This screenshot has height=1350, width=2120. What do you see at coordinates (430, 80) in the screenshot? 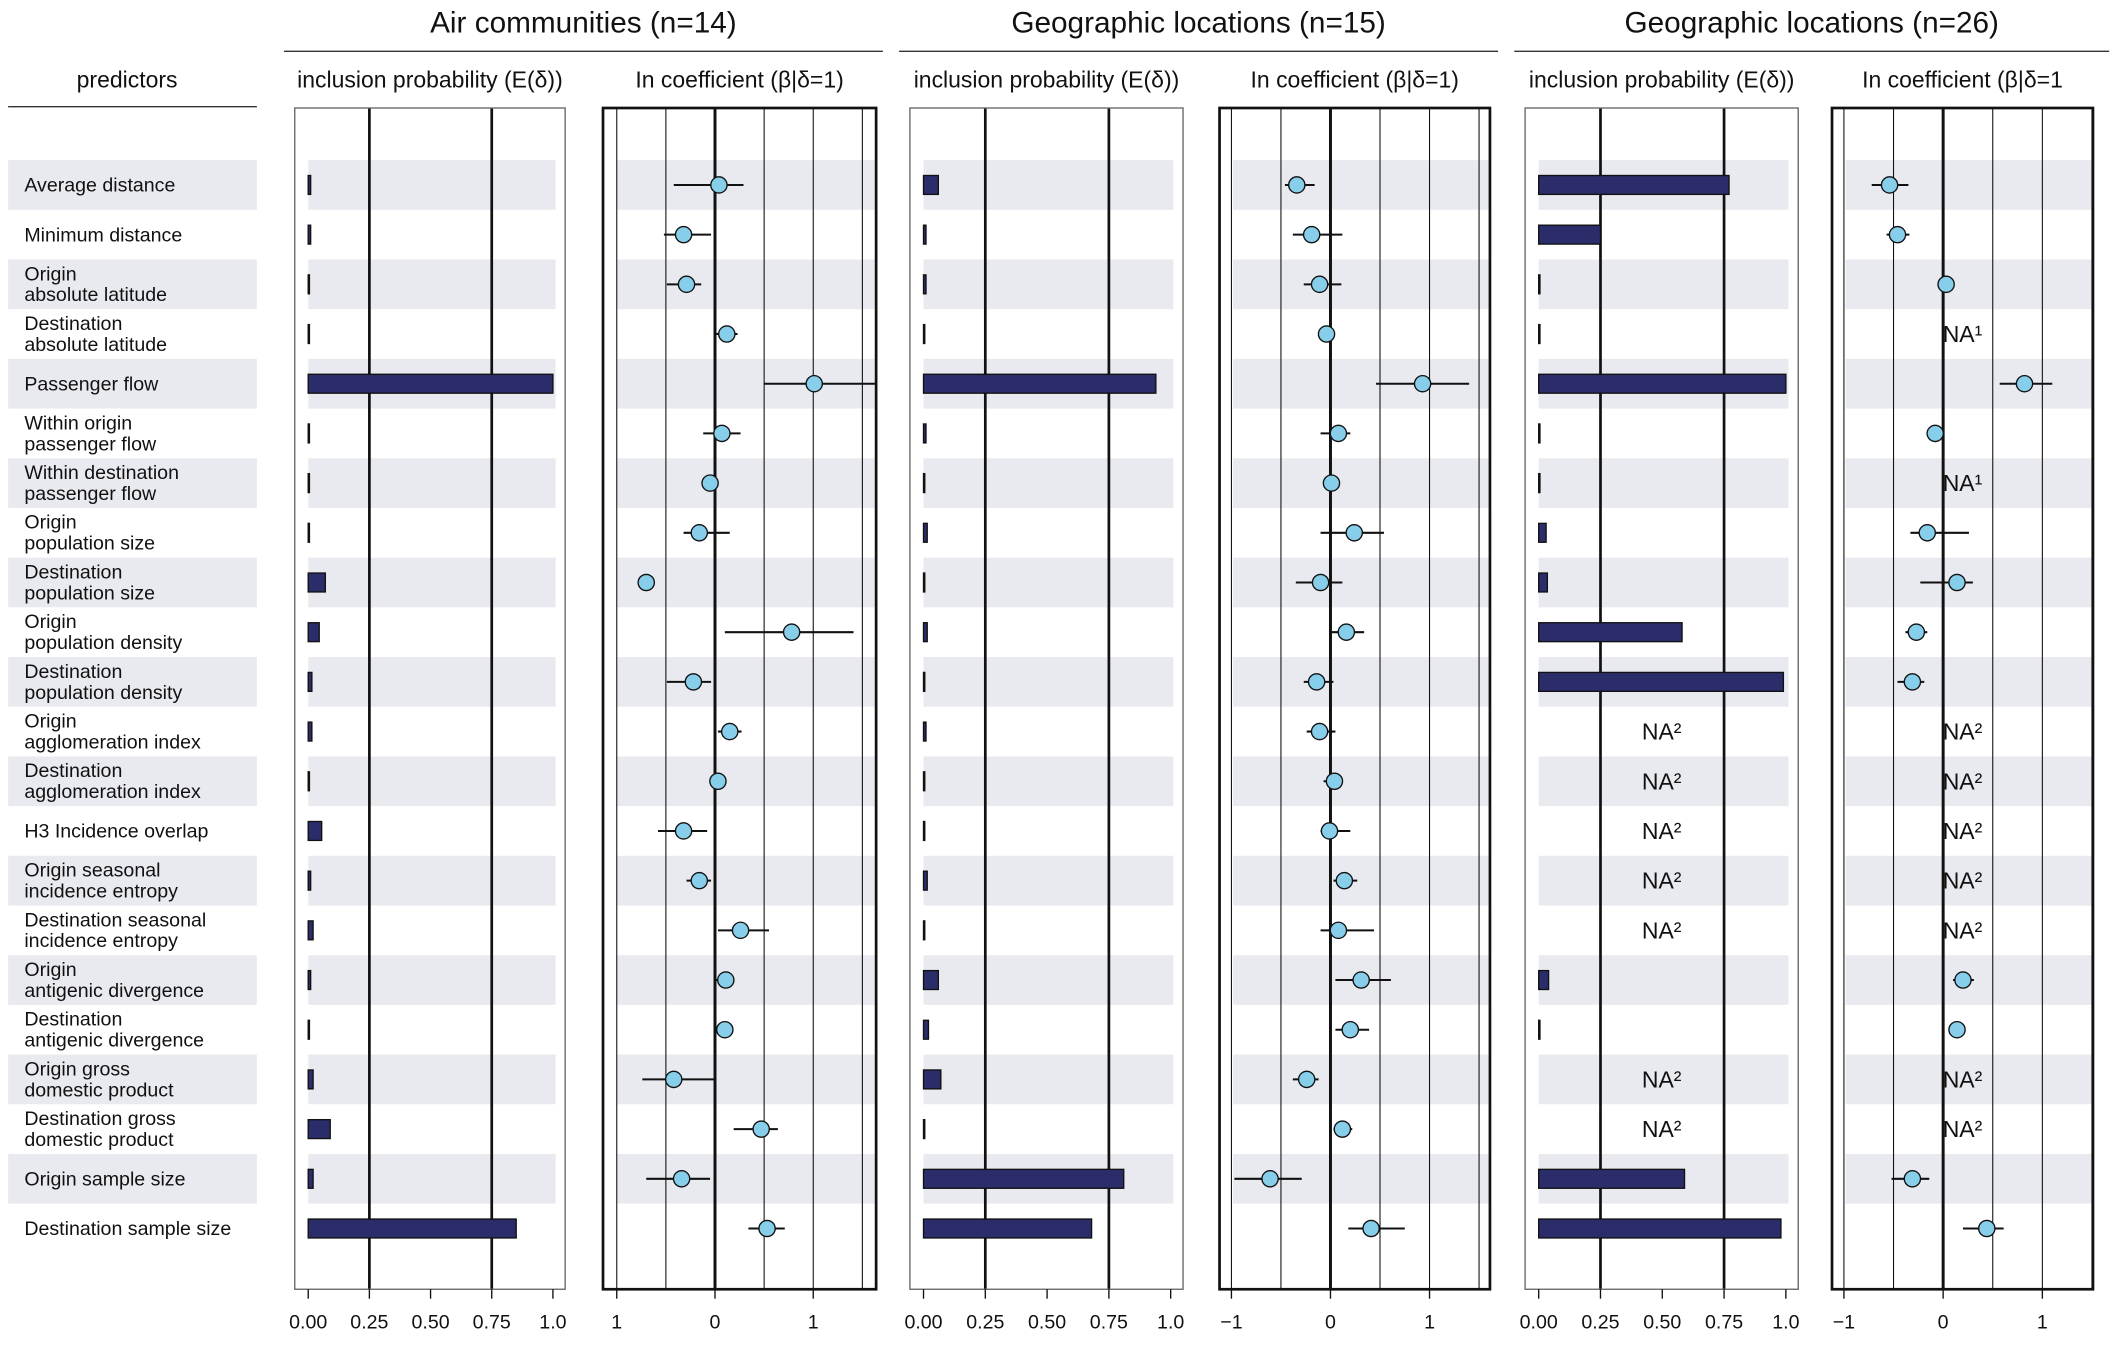
I see `panel-subtitle: inclusion probability (E(δ))` at bounding box center [430, 80].